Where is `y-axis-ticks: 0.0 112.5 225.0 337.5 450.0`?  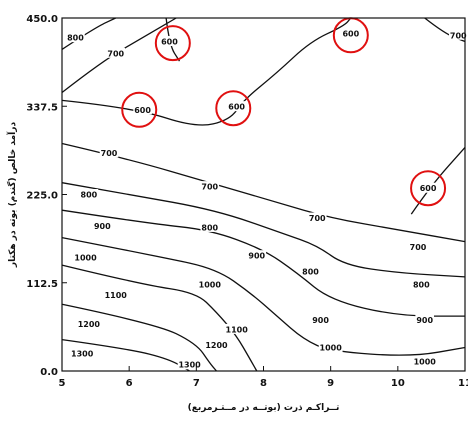
y-axis-ticks: 0.0 112.5 225.0 337.5 450.0 is located at coordinates (46, 196).